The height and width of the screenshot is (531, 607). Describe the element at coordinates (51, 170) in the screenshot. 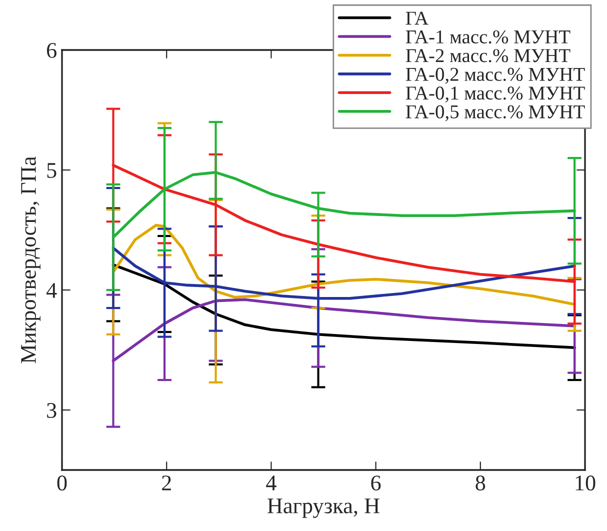

I see `y-tick-label: 5` at that location.